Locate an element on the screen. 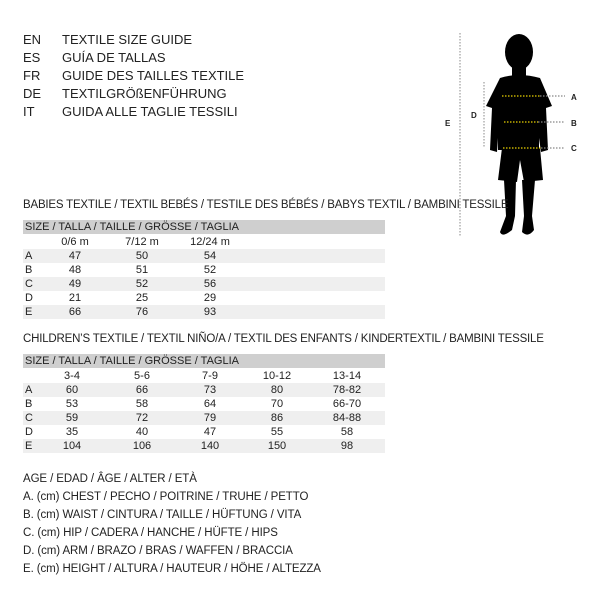 This screenshot has width=600, height=600. table-row: D 21 25 29 is located at coordinates (204, 298).